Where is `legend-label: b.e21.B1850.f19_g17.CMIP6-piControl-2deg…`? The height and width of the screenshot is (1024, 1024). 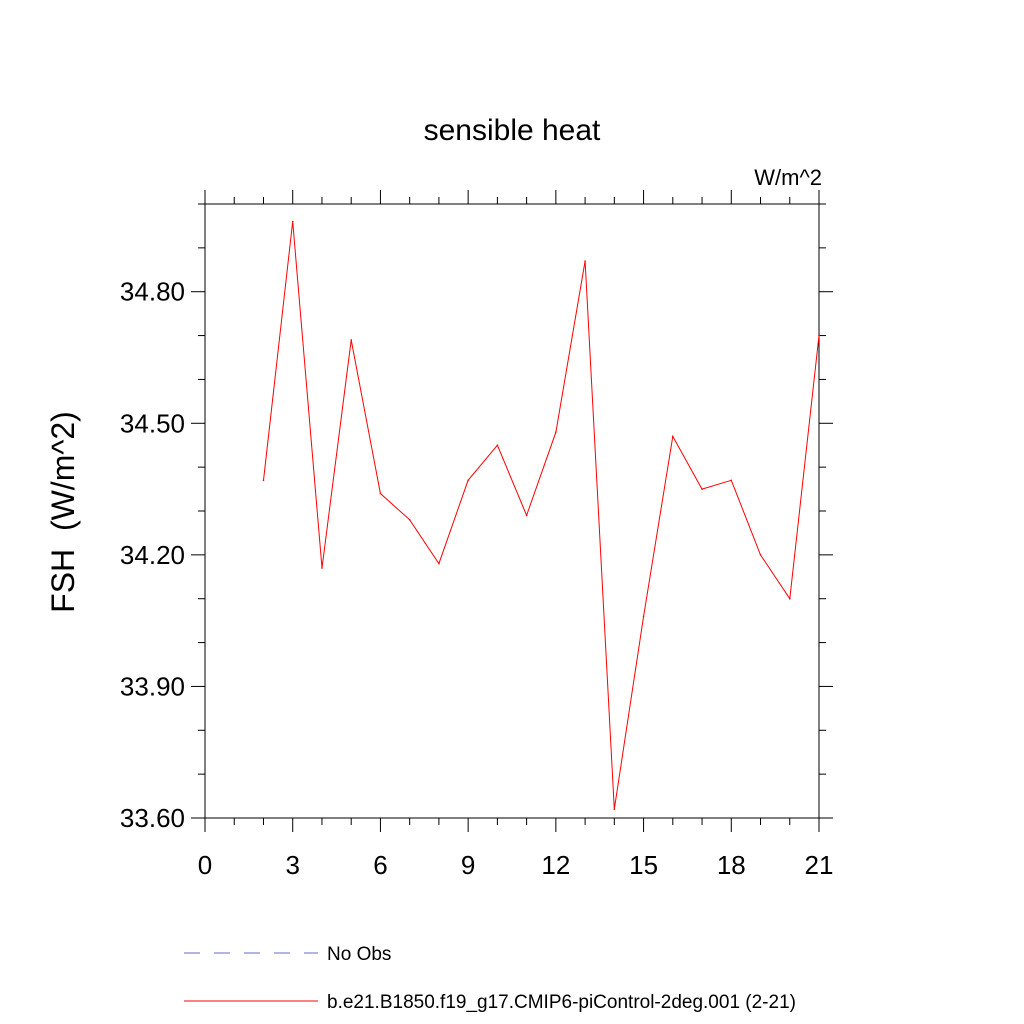 legend-label: b.e21.B1850.f19_g17.CMIP6-piControl-2deg… is located at coordinates (561, 1002).